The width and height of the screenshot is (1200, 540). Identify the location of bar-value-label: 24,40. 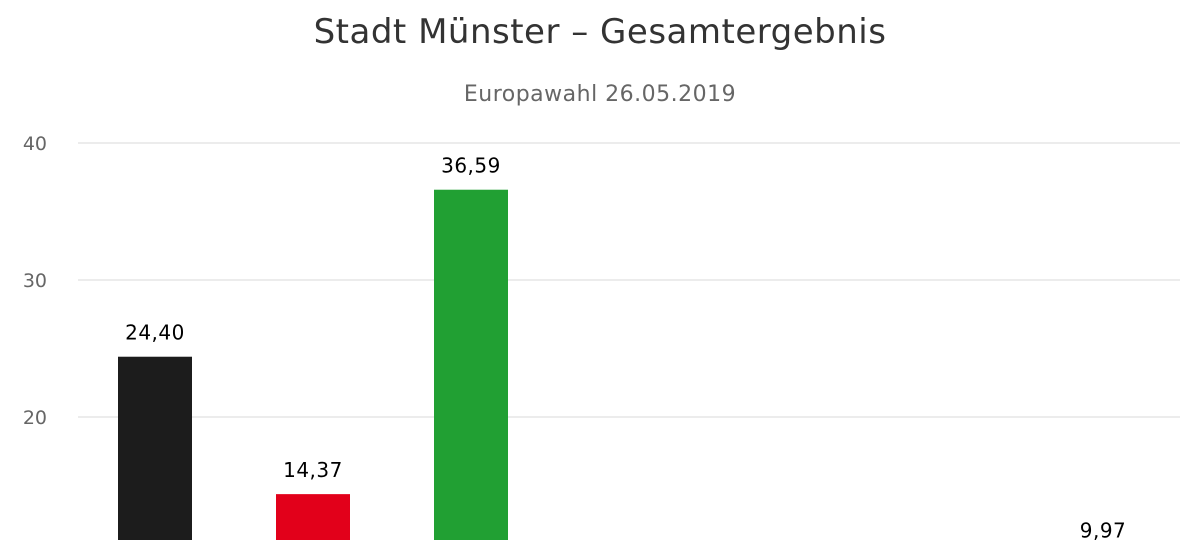
(155, 333).